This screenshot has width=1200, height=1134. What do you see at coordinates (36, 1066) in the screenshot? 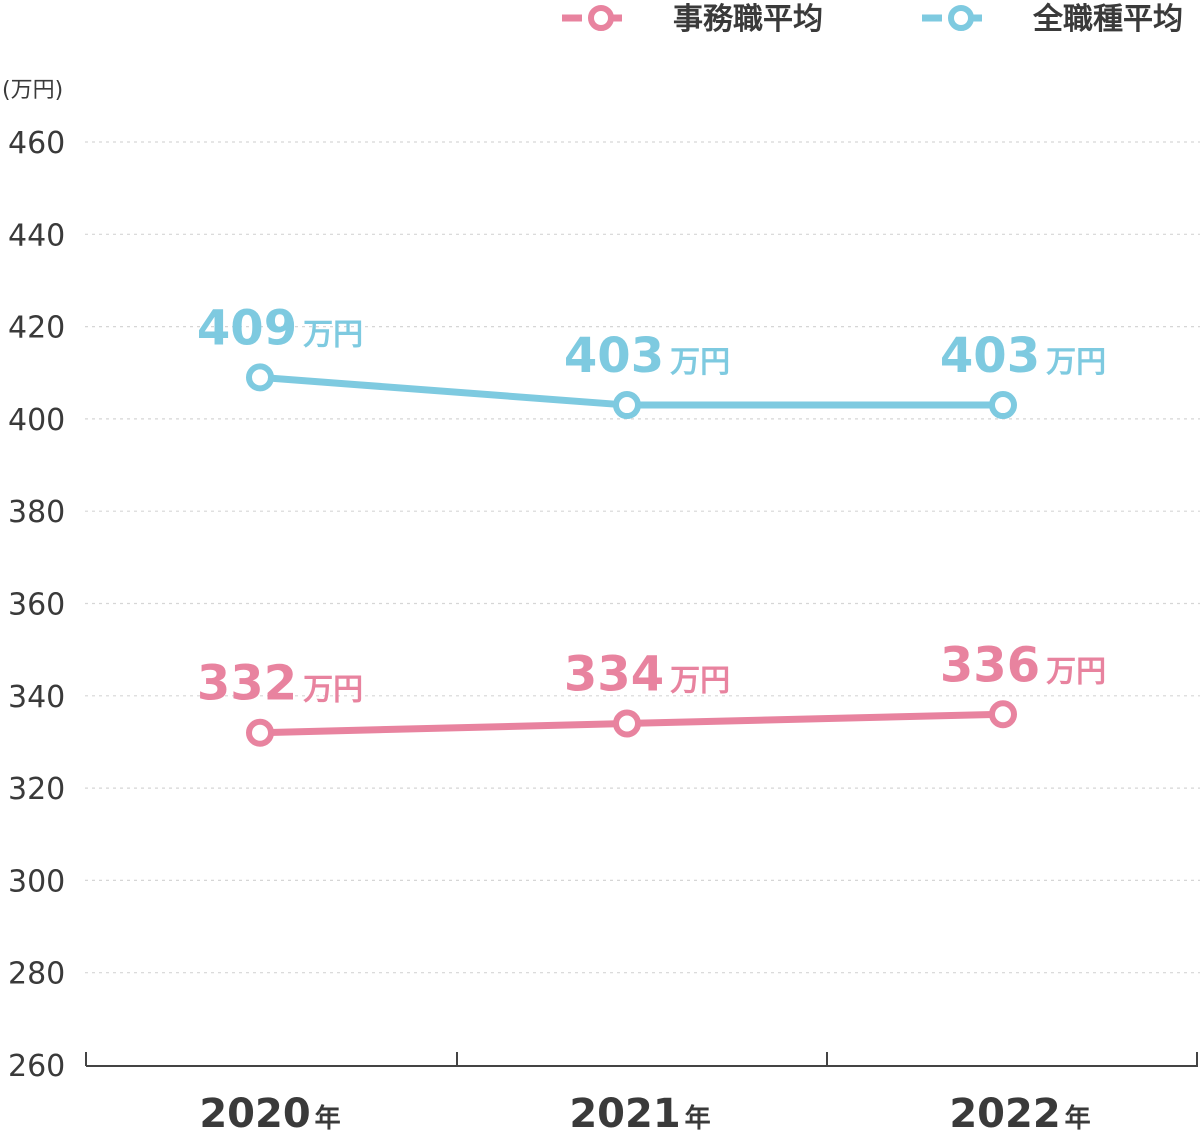
I see `y-tick-label: 260` at bounding box center [36, 1066].